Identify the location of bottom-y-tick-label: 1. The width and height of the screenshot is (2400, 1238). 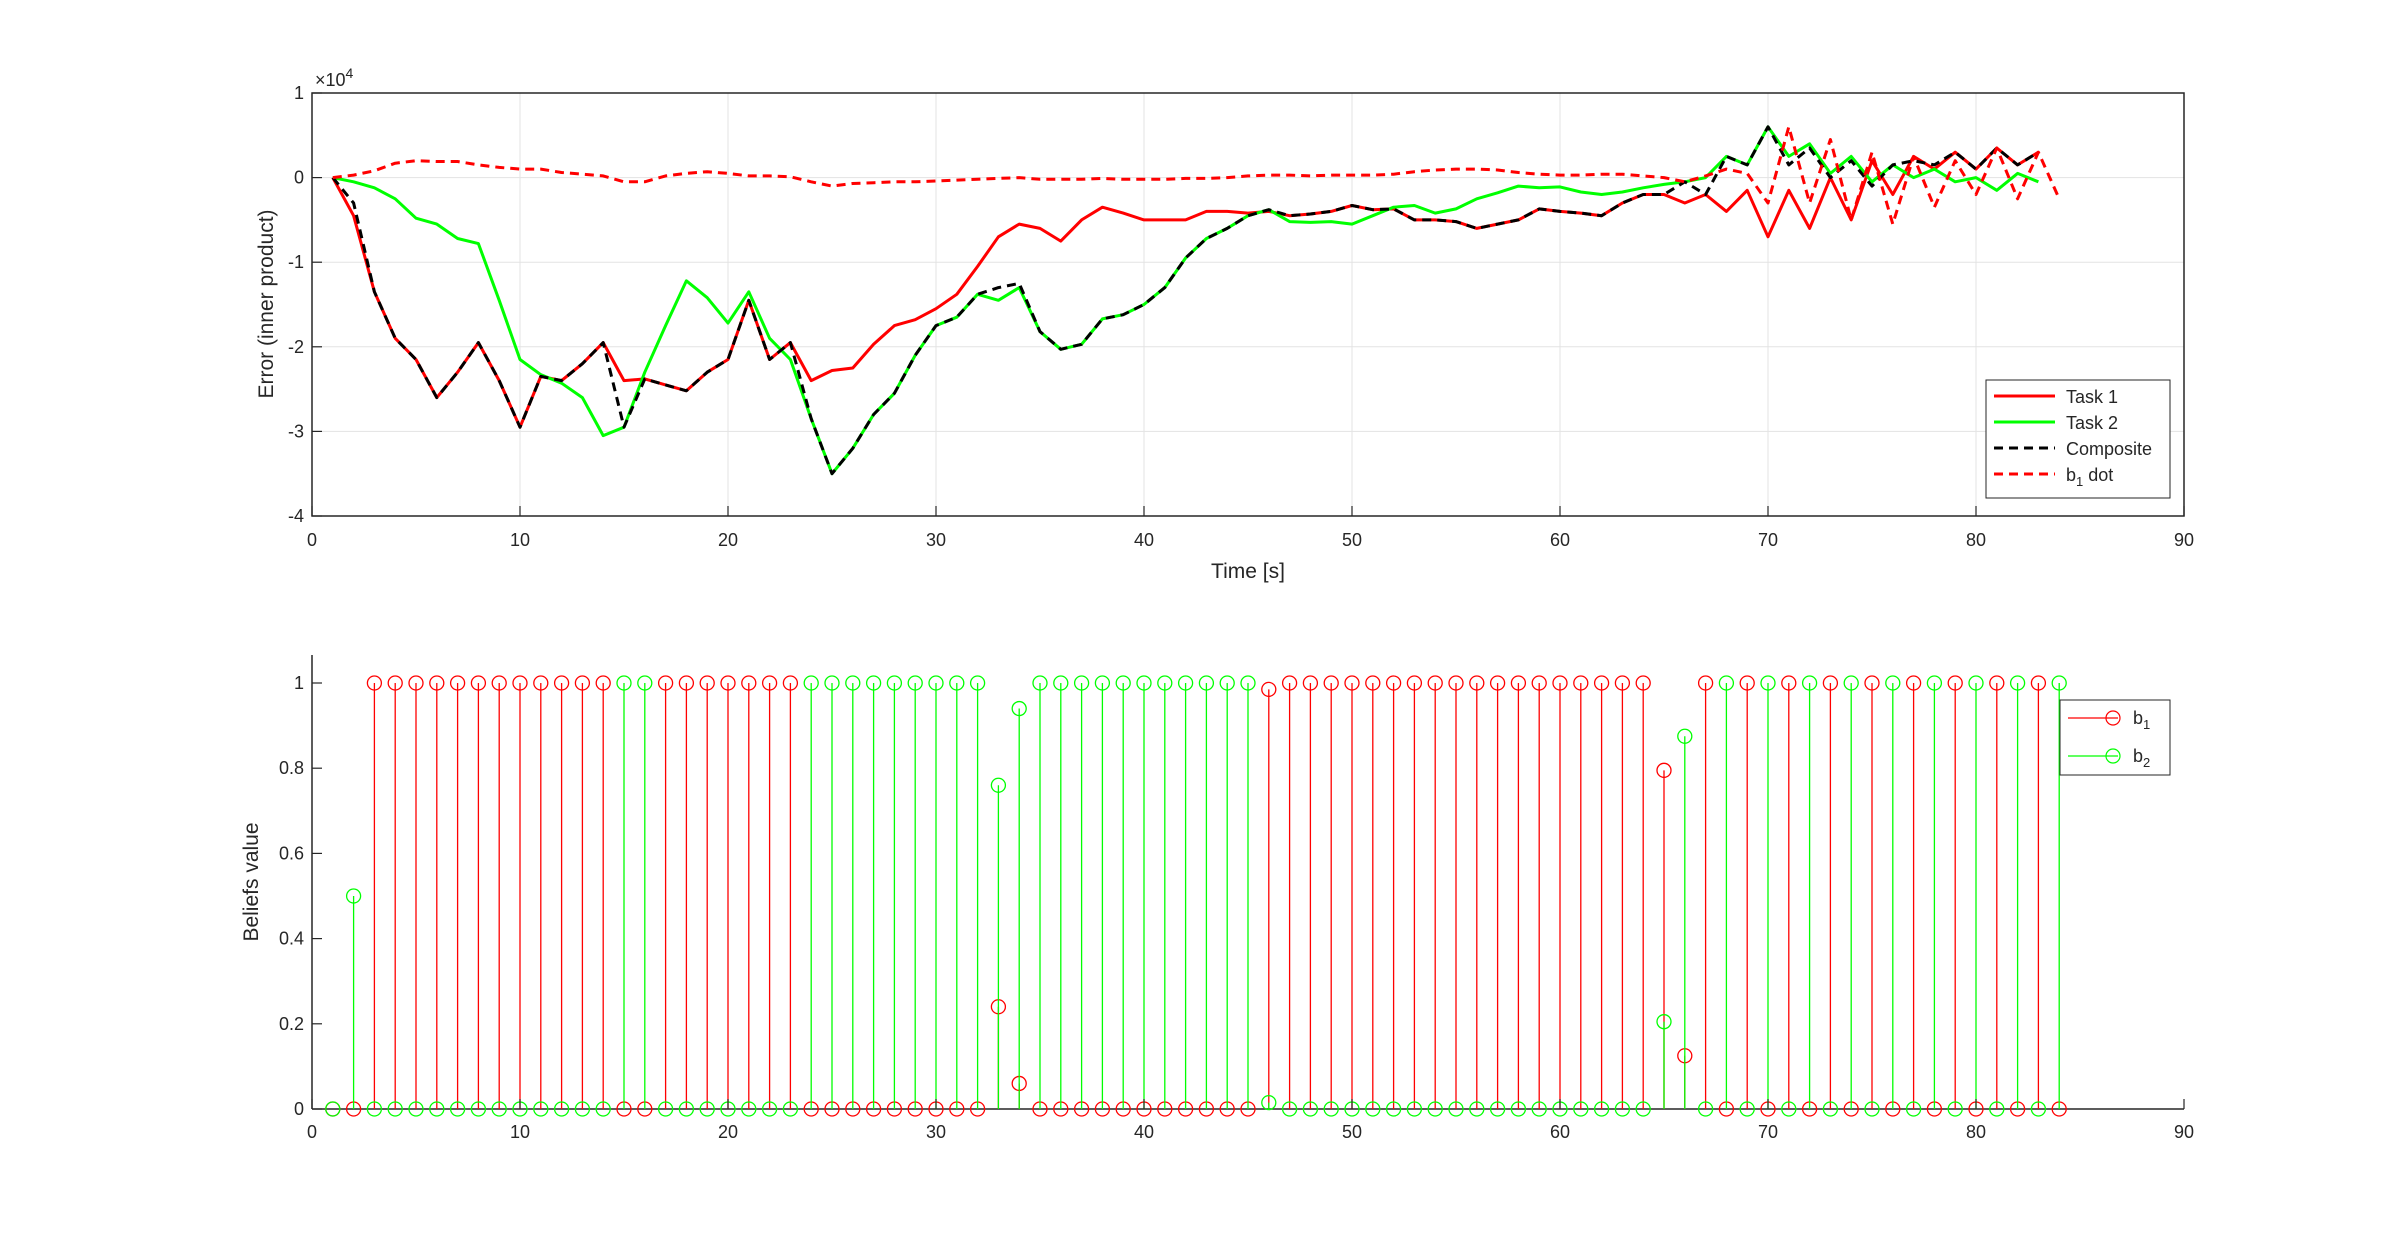
(299, 683).